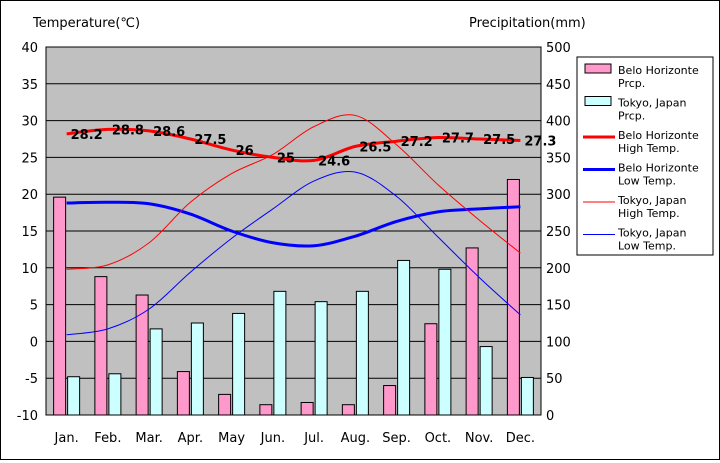 This screenshot has height=463, width=720. Describe the element at coordinates (148, 438) in the screenshot. I see `x-tick-label: Mar.` at that location.